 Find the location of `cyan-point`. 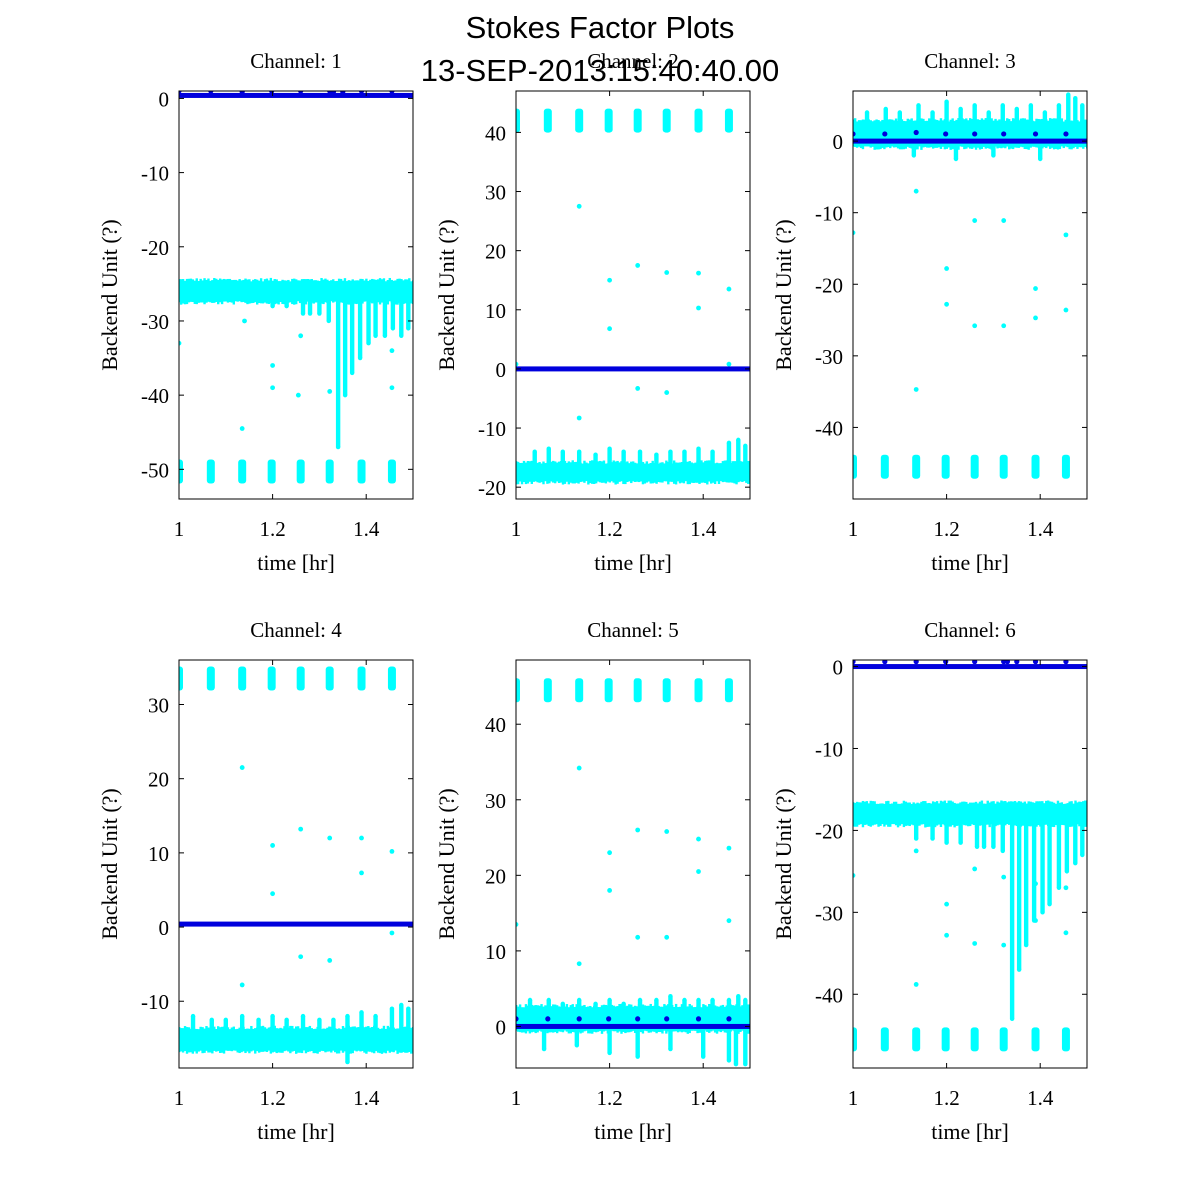

cyan-point is located at coordinates (638, 388).